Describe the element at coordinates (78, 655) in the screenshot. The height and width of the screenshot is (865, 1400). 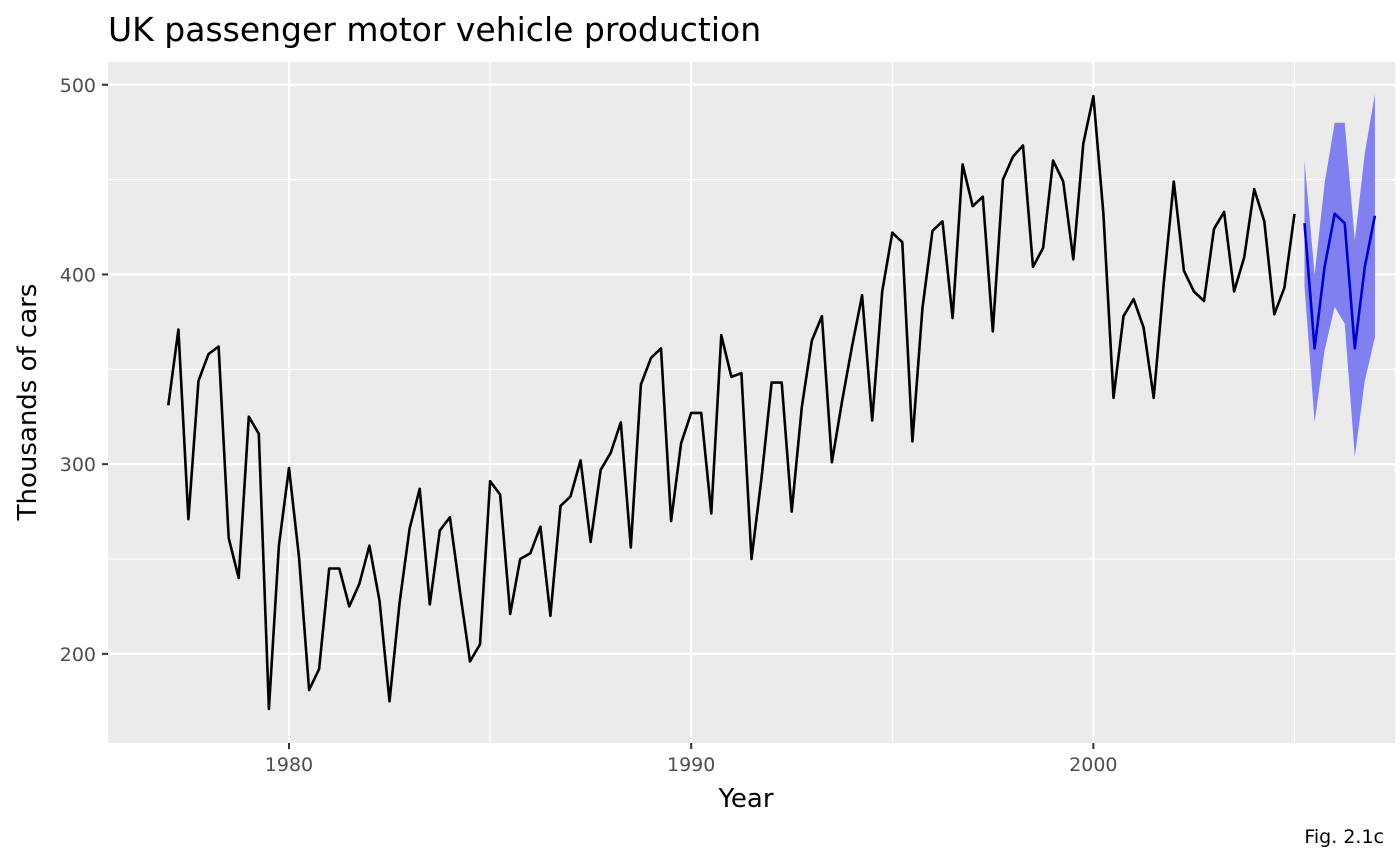
I see `y-tick-label: 200` at that location.